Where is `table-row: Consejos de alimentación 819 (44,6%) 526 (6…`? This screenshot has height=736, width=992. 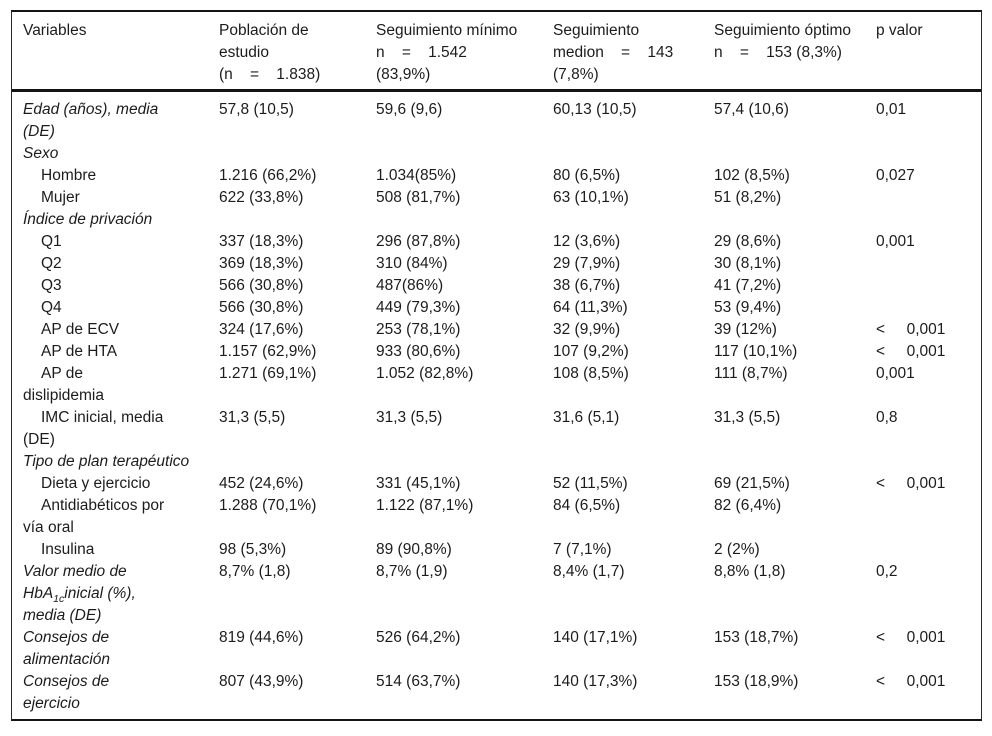 table-row: Consejos de alimentación 819 (44,6%) 526 (6… is located at coordinates (502, 649).